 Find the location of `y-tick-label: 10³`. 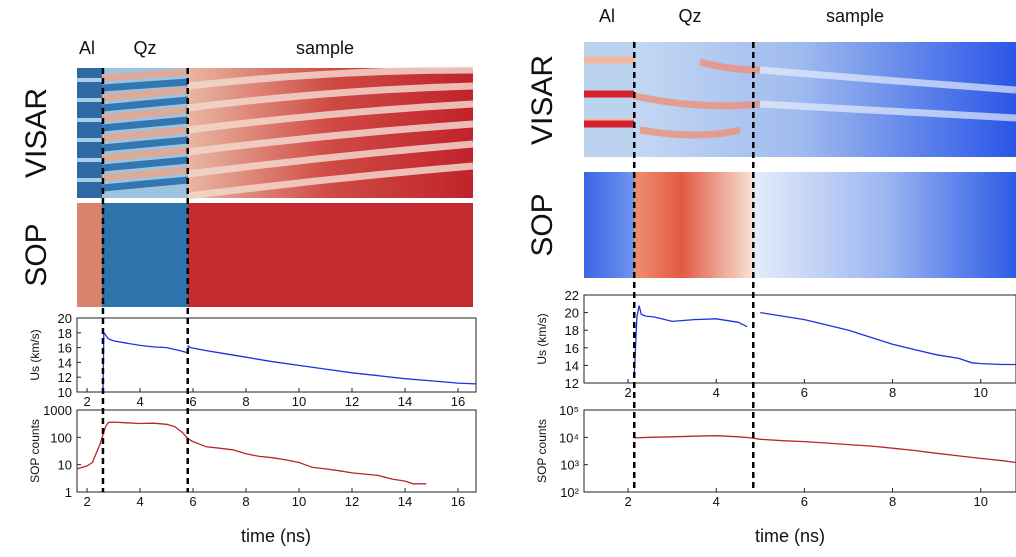

y-tick-label: 10³ is located at coordinates (569, 465).